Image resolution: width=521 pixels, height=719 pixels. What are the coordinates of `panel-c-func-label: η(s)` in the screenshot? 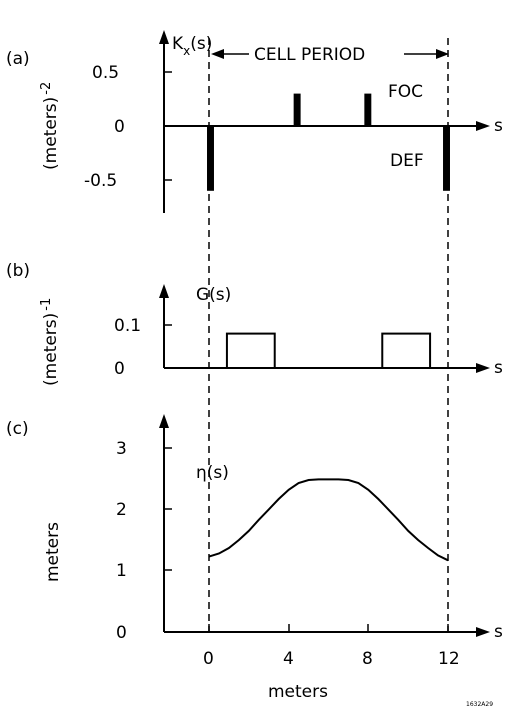 It's located at (212, 473).